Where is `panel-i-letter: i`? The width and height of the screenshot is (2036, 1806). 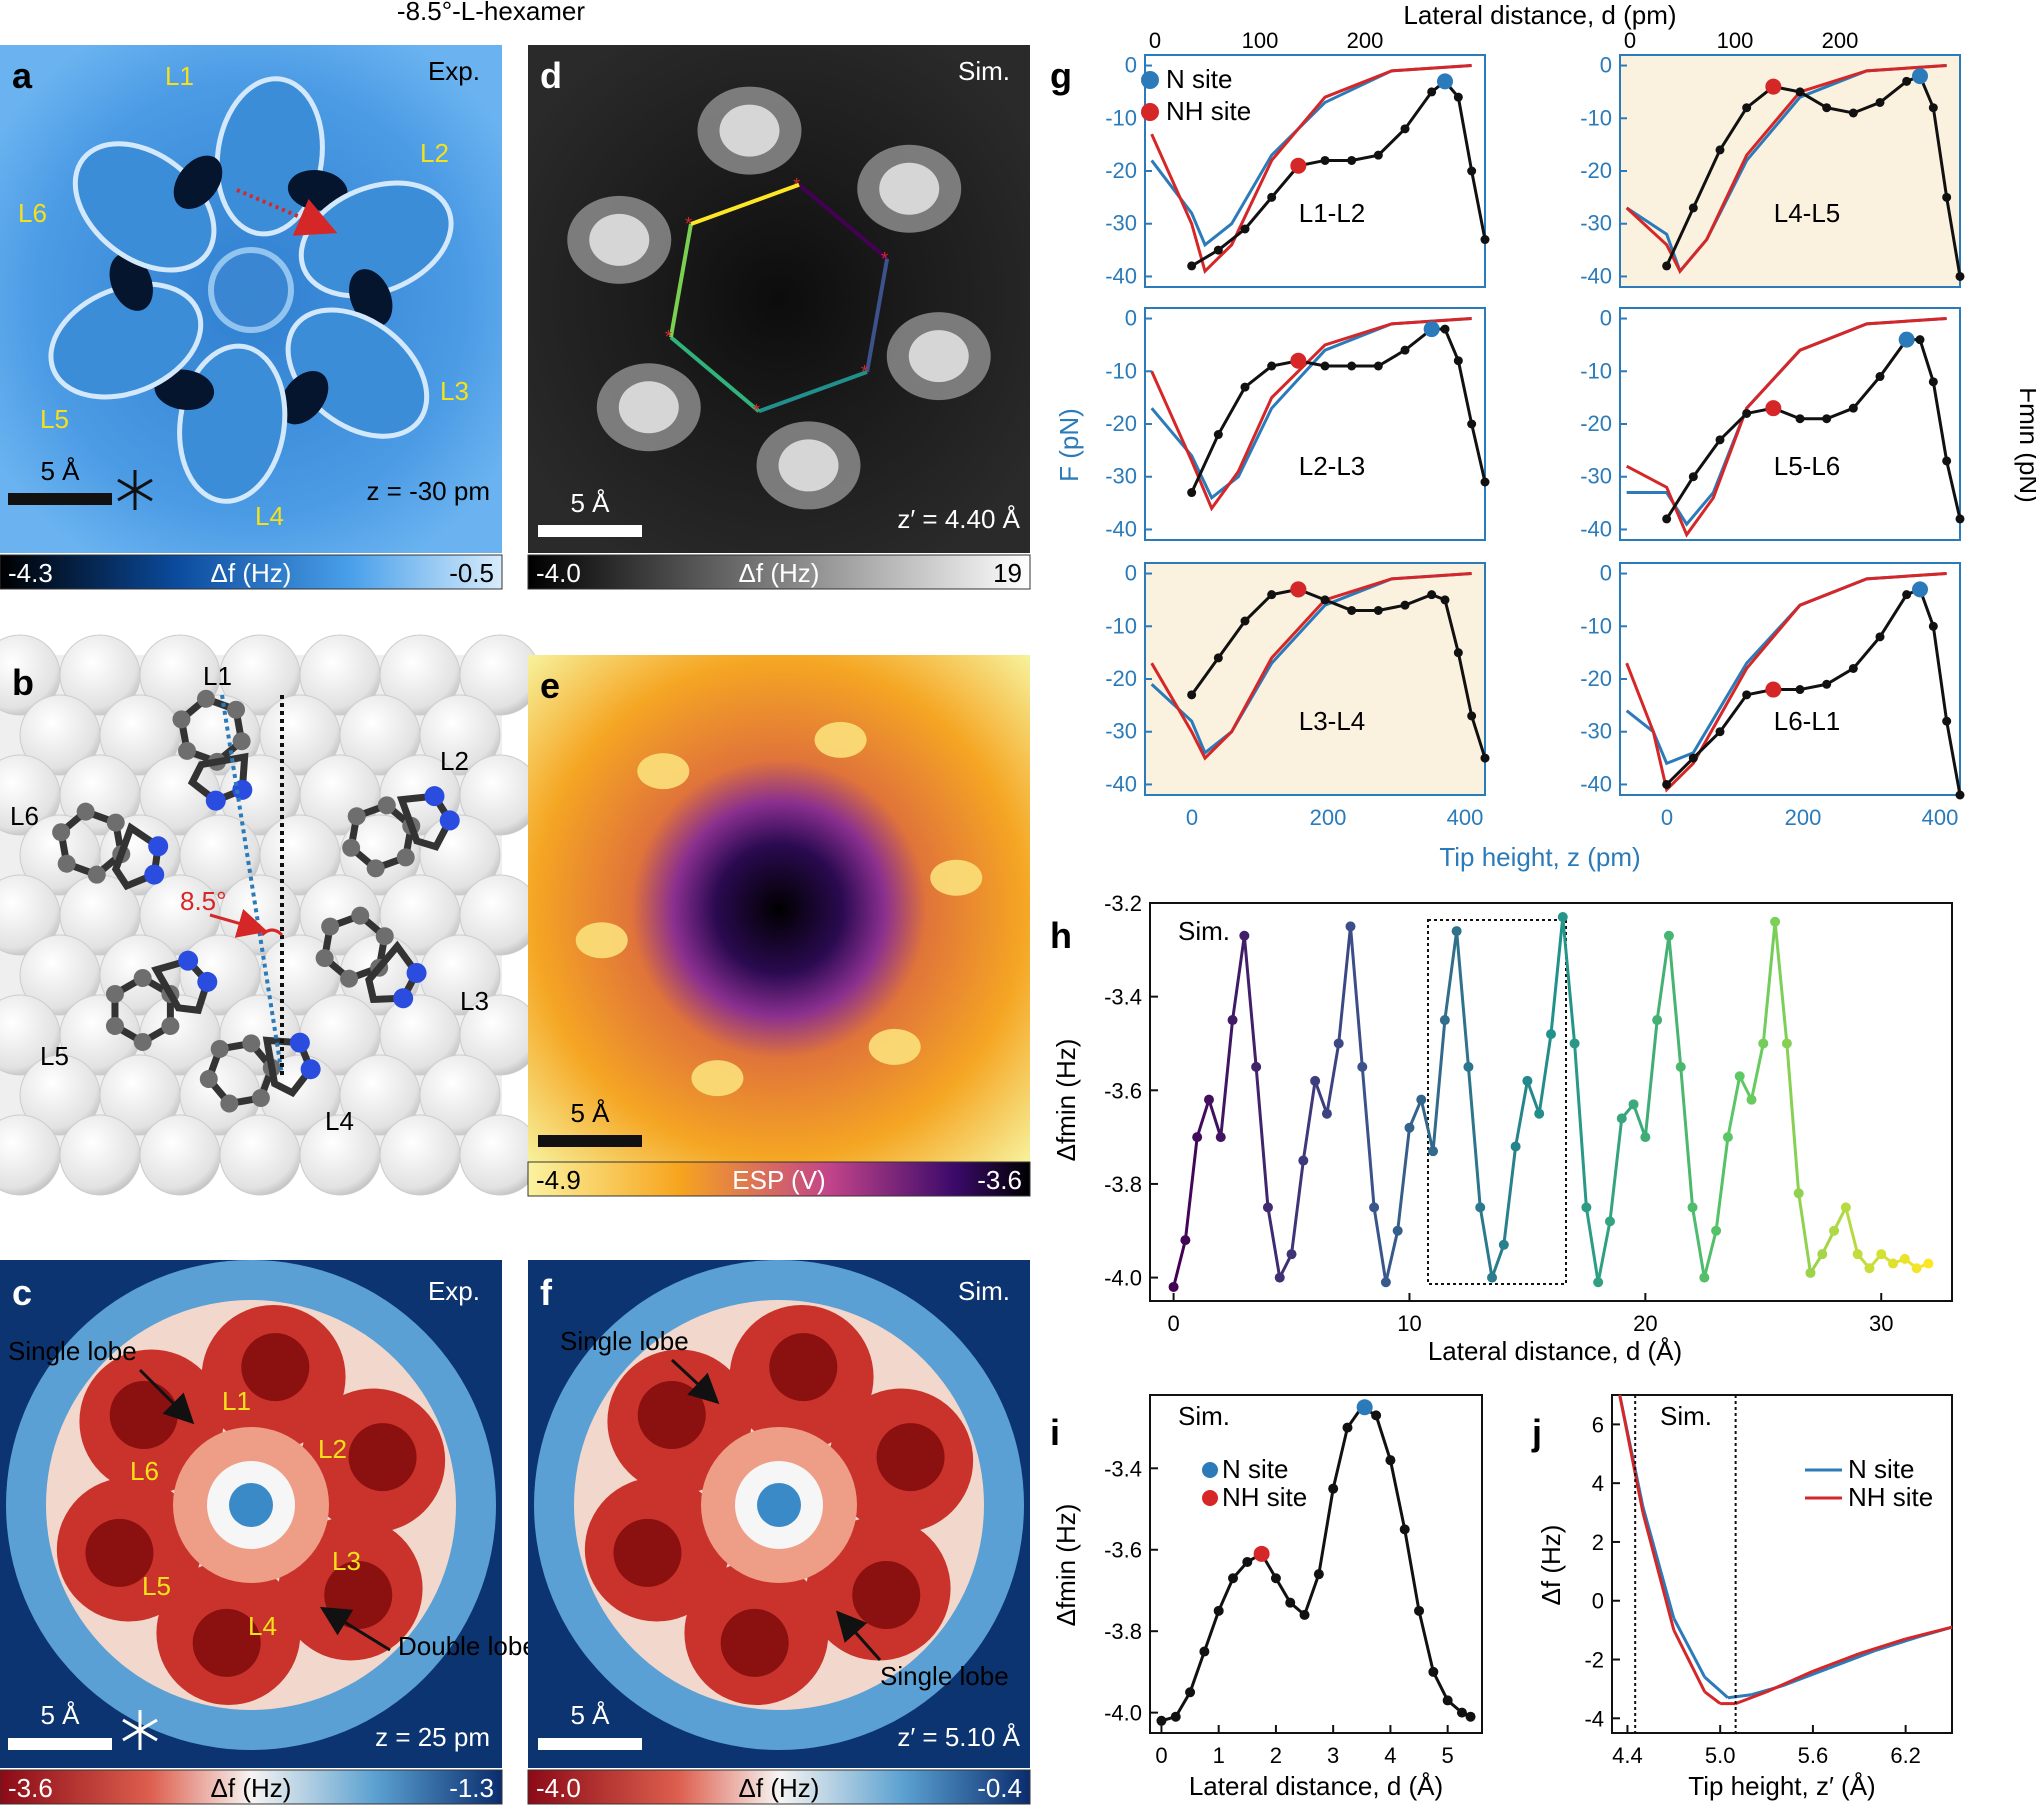
panel-i-letter: i is located at coordinates (1055, 1432).